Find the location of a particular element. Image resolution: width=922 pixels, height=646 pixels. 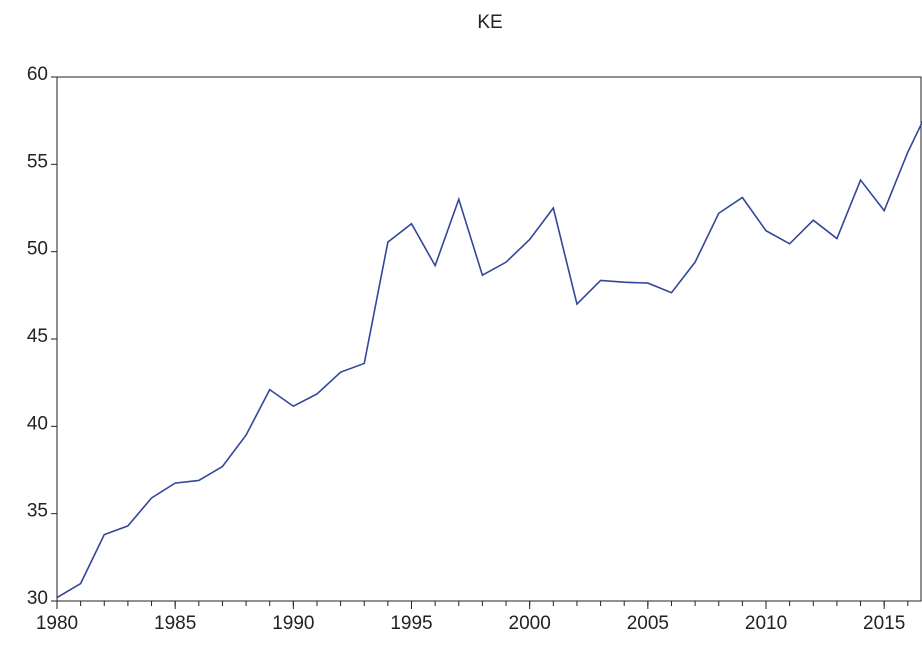

y-tick-label: 50 is located at coordinates (37, 249).